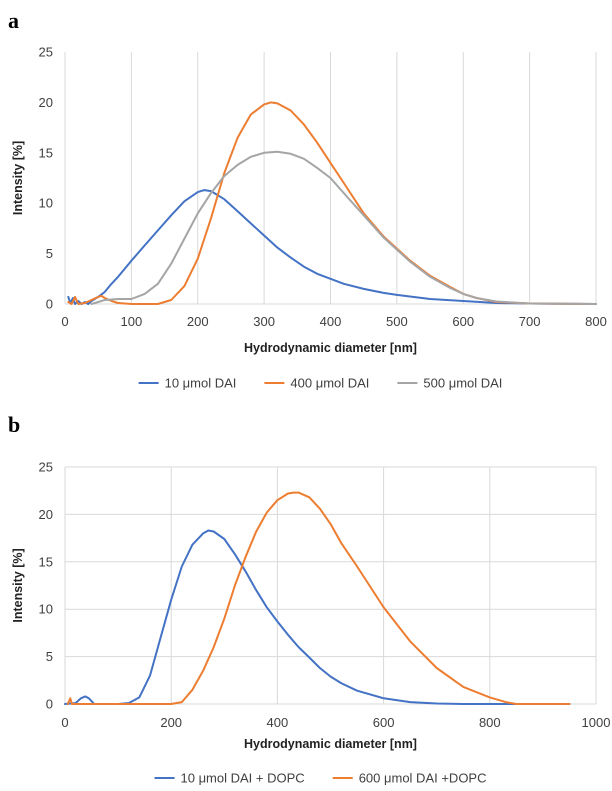 The width and height of the screenshot is (612, 791). Describe the element at coordinates (596, 722) in the screenshot. I see `x-tick-label: 1000` at that location.